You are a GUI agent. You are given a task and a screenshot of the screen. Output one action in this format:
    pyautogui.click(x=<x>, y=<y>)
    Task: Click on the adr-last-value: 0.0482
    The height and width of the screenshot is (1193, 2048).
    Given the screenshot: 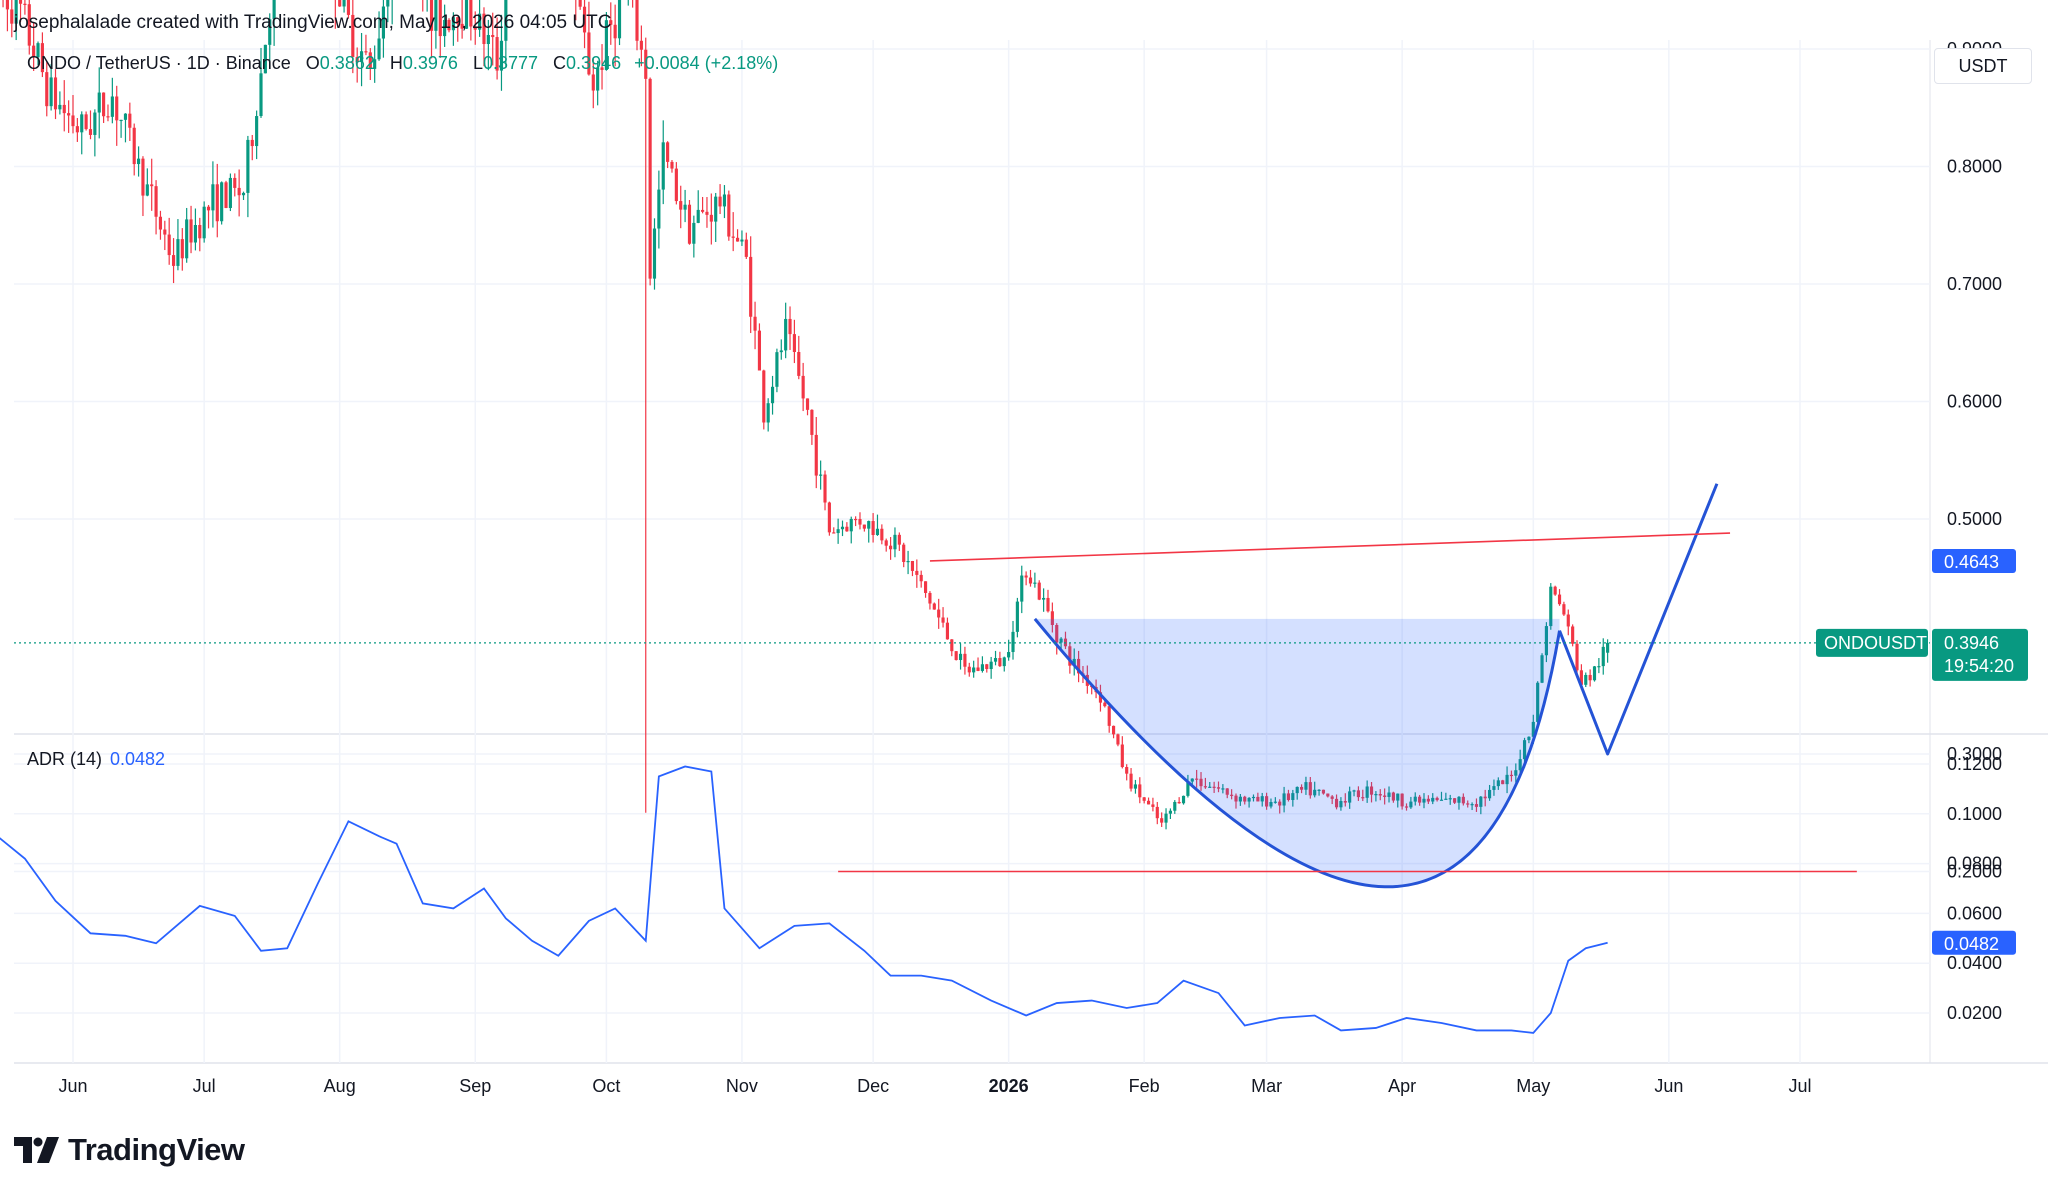 What is the action you would take?
    pyautogui.click(x=1971, y=944)
    